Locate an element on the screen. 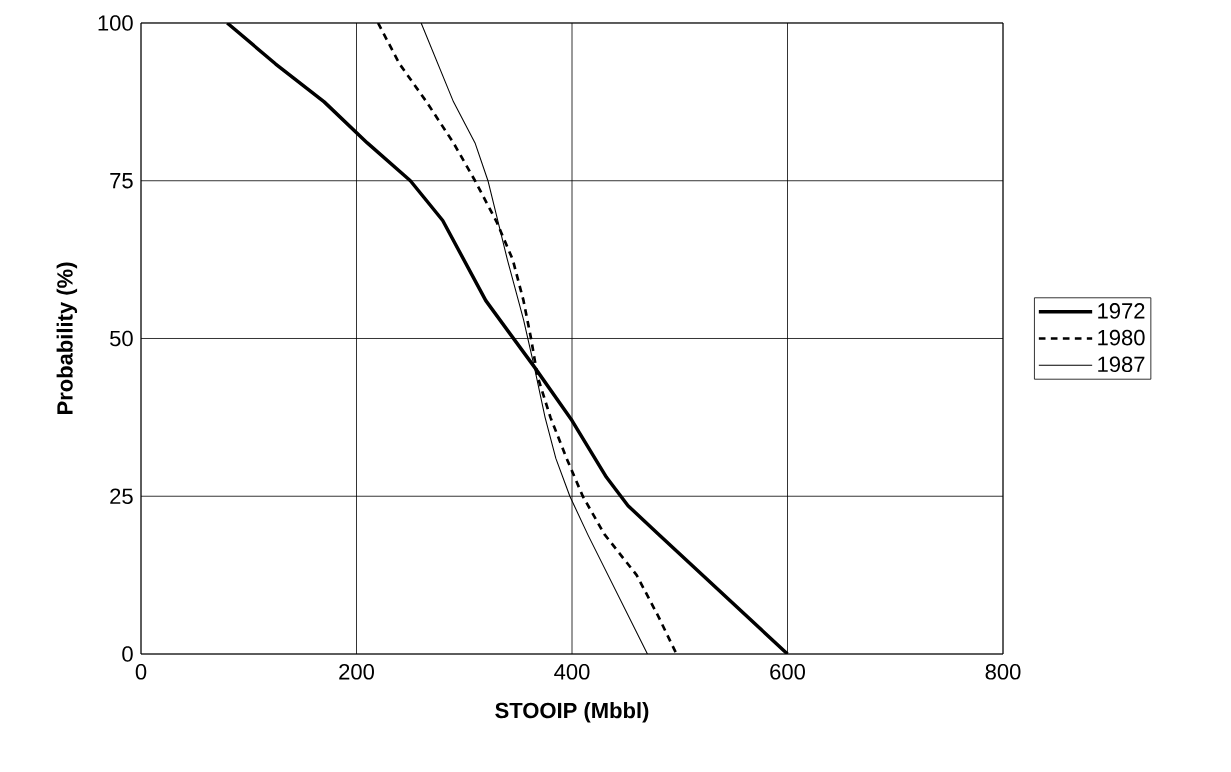  x-axis-title: STOOIP (Mbbl) is located at coordinates (572, 712).